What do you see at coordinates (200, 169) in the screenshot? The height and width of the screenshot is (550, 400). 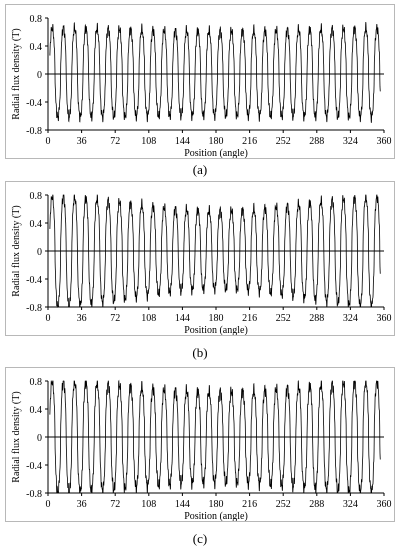 I see `caption-a: (a)` at bounding box center [200, 169].